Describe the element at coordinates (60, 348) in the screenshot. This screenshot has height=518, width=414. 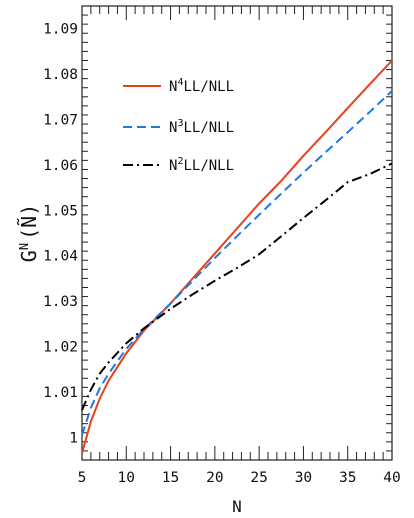
I see `y-tick-label: 1.02` at that location.